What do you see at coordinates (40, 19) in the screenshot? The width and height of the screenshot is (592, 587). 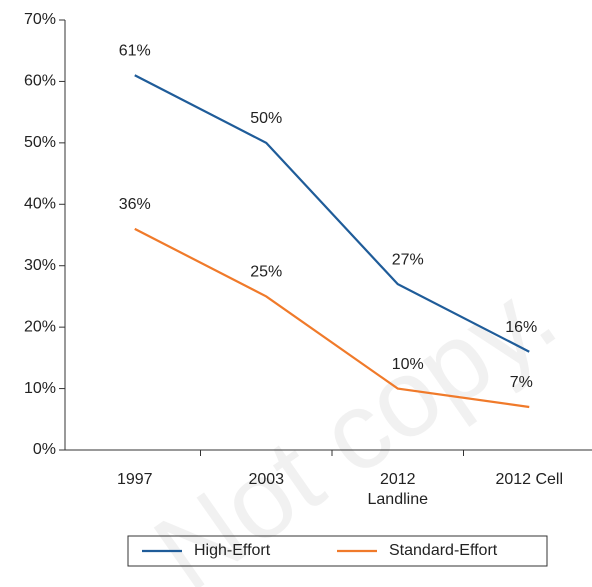 I see `y-tick-label: 70%` at bounding box center [40, 19].